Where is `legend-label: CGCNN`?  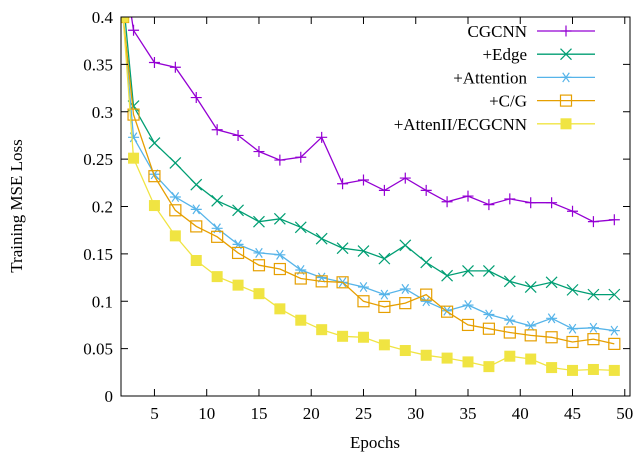 legend-label: CGCNN is located at coordinates (497, 31).